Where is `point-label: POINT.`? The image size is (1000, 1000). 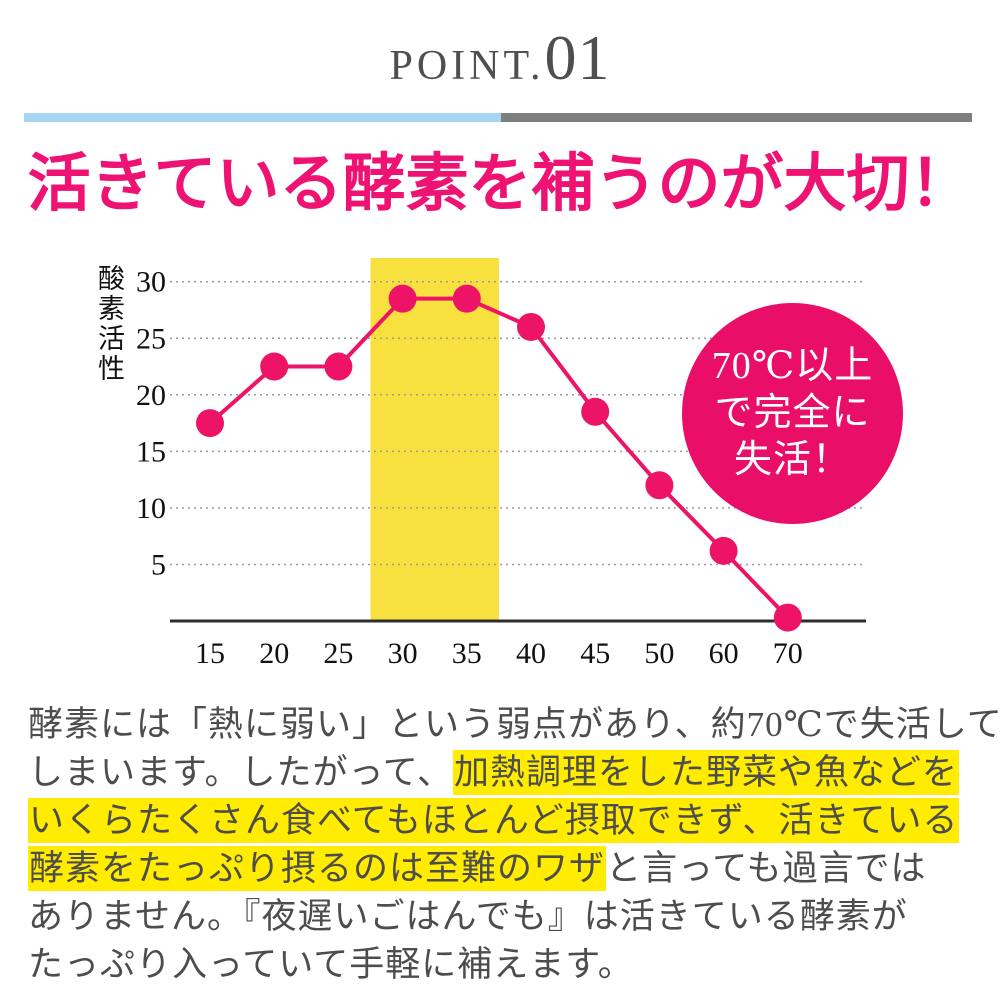
point-label: POINT. is located at coordinates (467, 66).